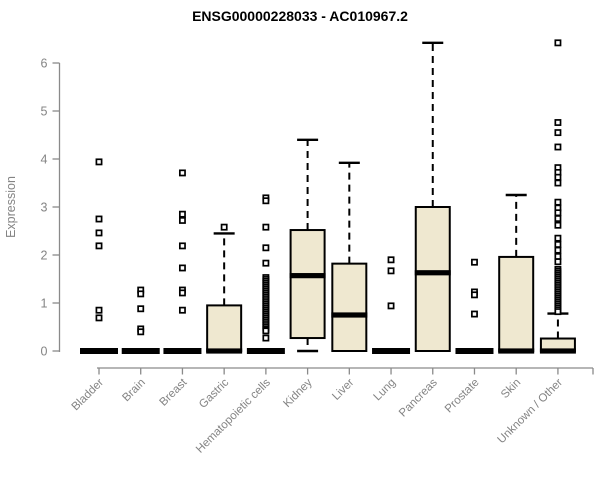 The width and height of the screenshot is (600, 500). What do you see at coordinates (349, 307) in the screenshot?
I see `box-Liver` at bounding box center [349, 307].